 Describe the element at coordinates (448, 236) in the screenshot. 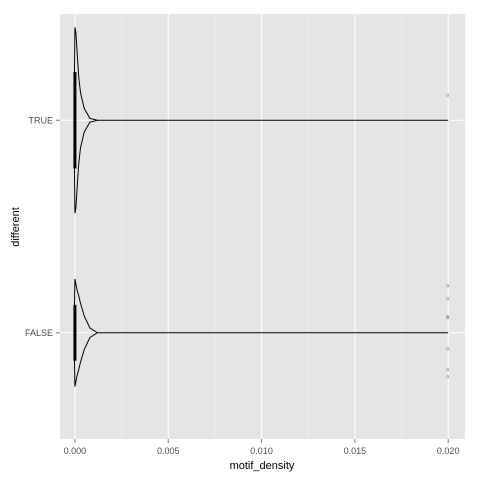

I see `outlier-points` at that location.